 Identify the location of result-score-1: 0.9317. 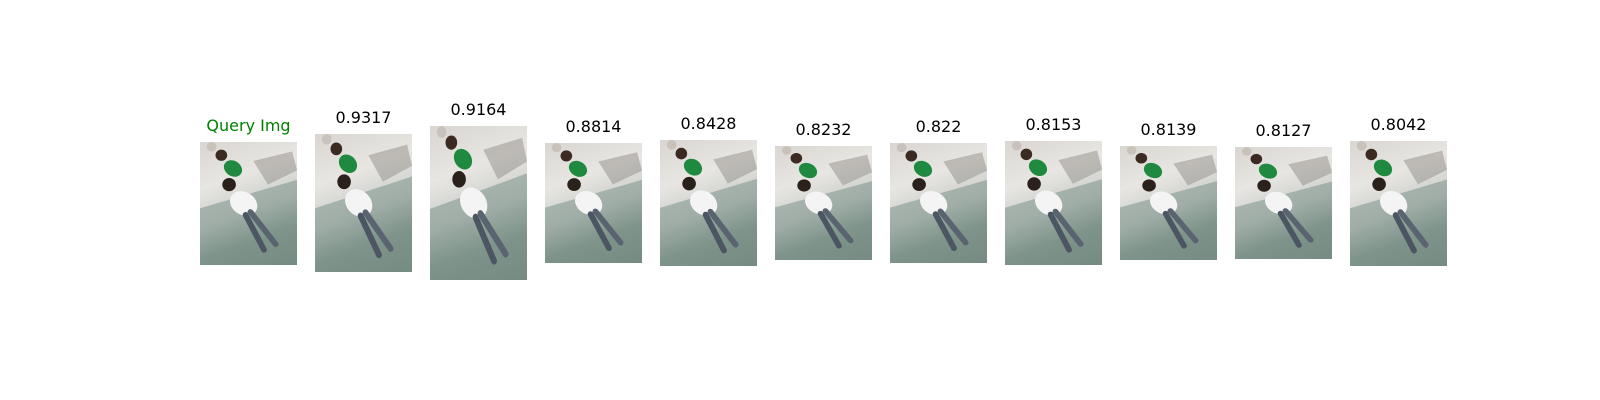
(363, 118).